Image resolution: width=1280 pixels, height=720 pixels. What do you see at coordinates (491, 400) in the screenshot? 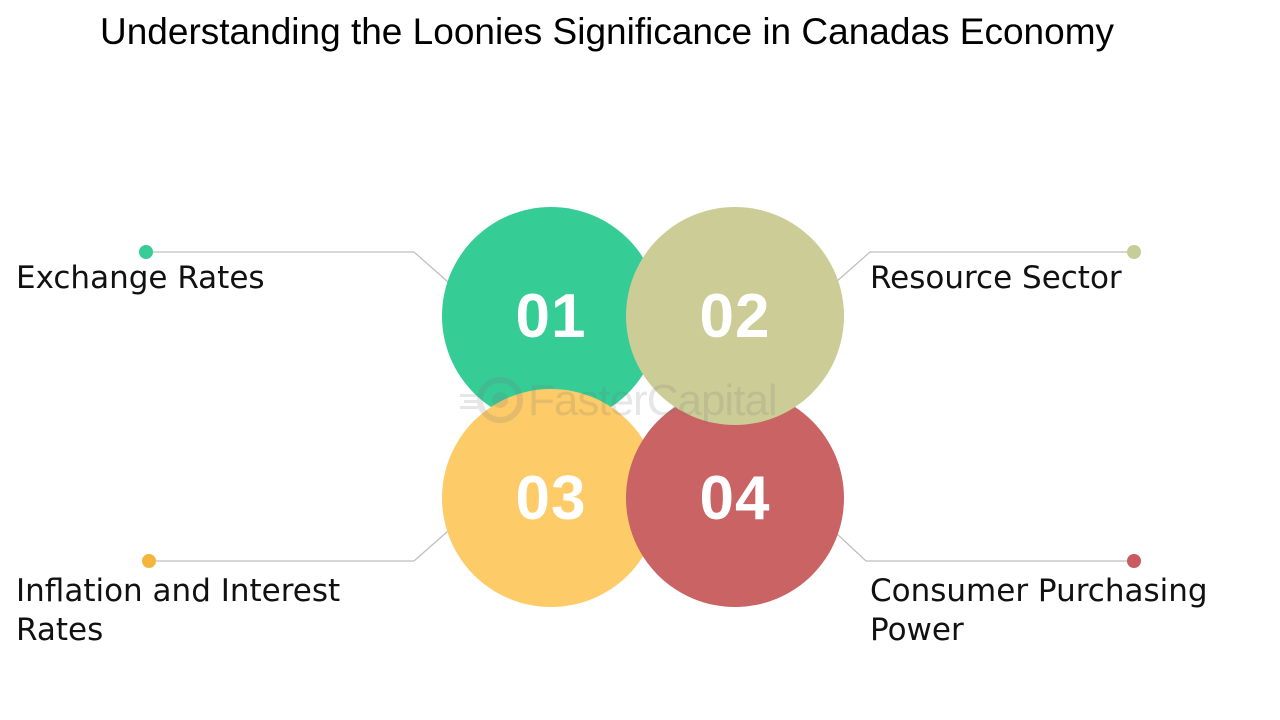
I see `gear-icon` at bounding box center [491, 400].